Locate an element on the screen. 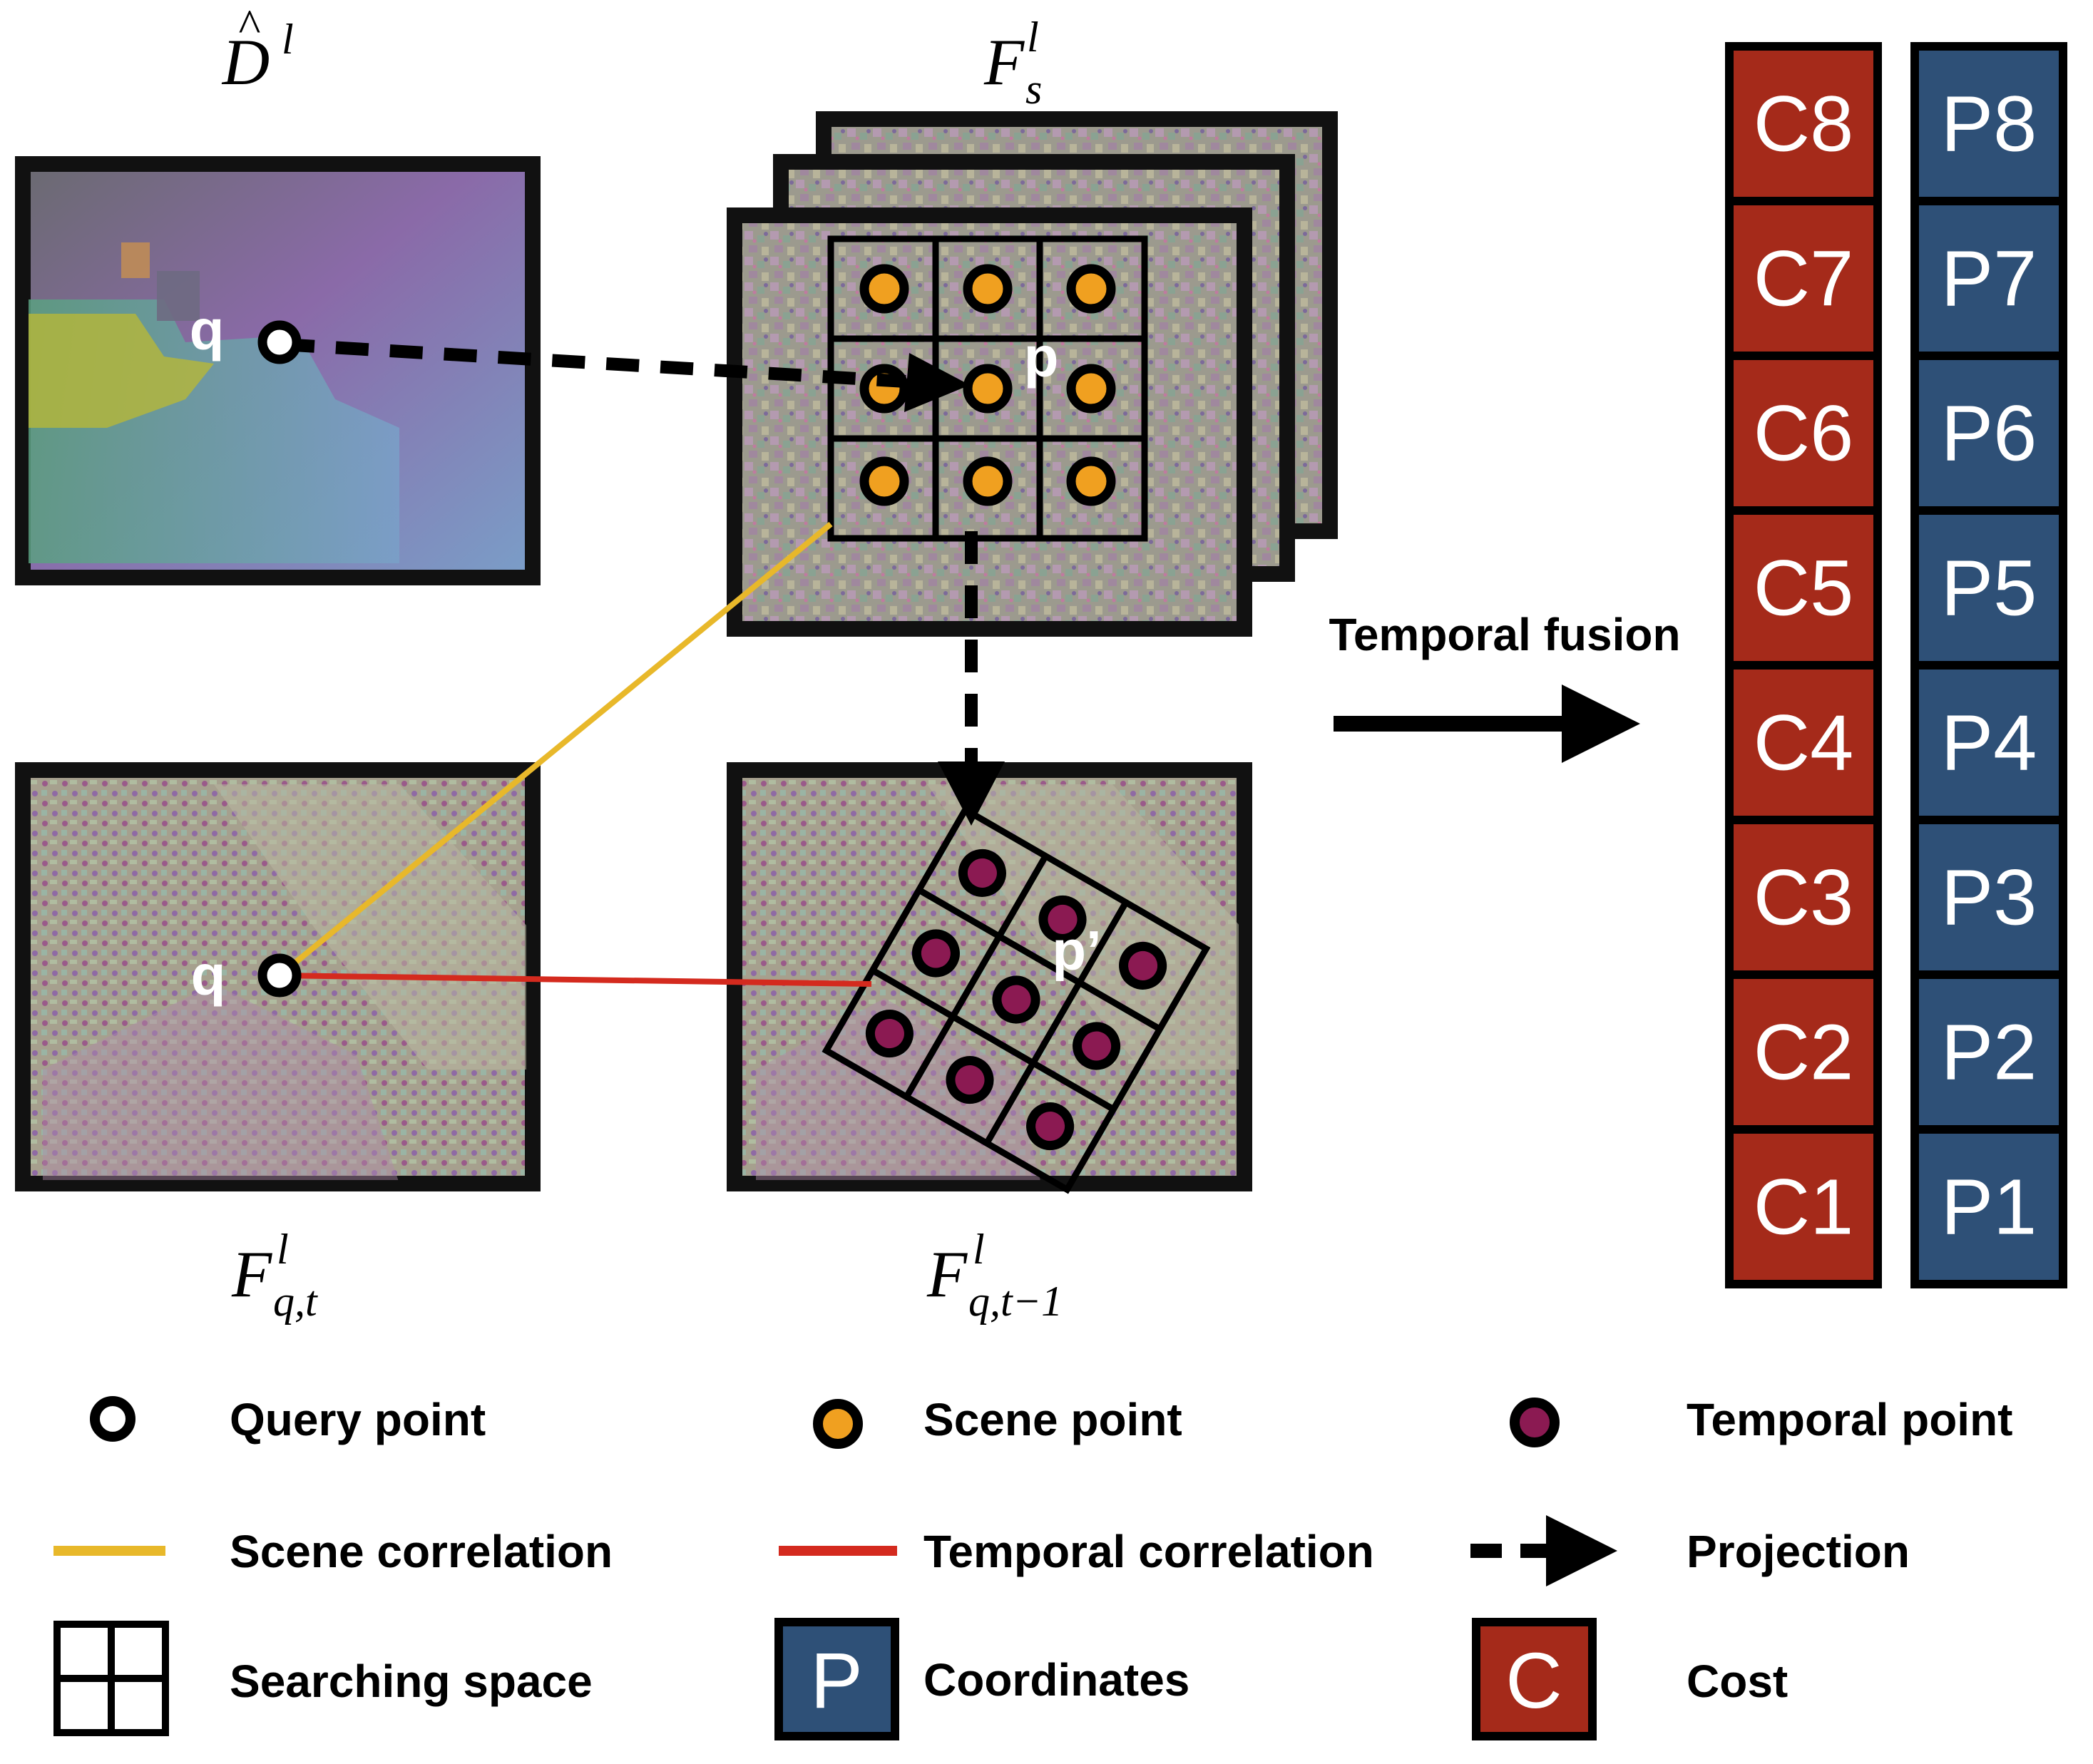  legend-searching-space-icon is located at coordinates (111, 1678).